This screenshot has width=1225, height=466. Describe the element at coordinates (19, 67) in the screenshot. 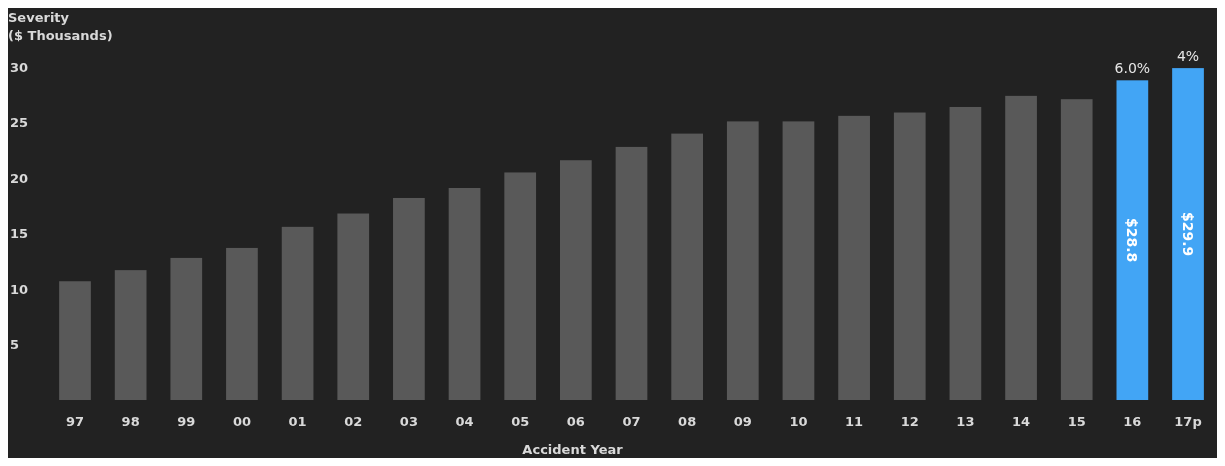

I see `y-tick-label: 30` at that location.